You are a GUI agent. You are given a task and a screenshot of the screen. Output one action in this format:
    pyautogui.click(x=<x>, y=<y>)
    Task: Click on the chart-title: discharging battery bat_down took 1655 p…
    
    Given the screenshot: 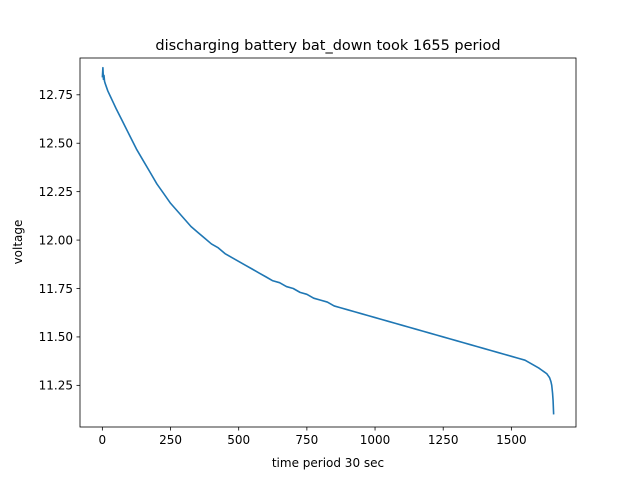 What is the action you would take?
    pyautogui.click(x=327, y=46)
    